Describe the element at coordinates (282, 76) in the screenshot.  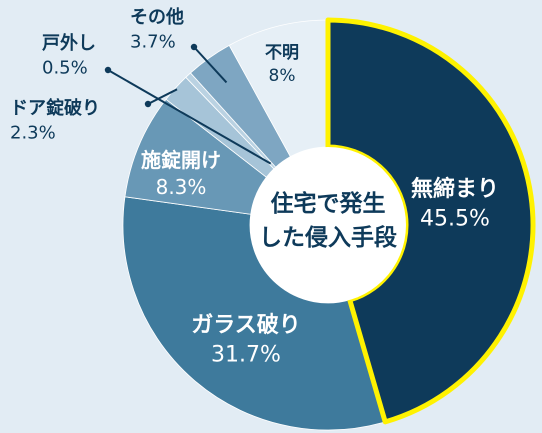
I see `slice-label-value-6: 8%` at that location.